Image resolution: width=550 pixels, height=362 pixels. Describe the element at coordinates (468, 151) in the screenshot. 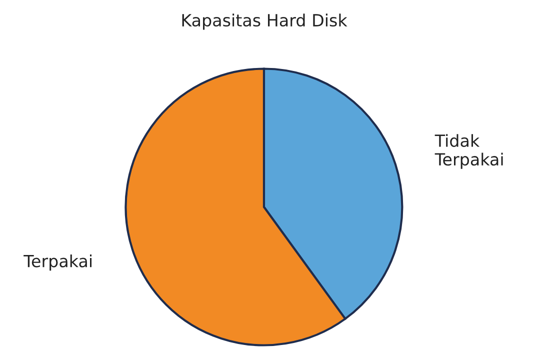

I see `slice-label: Tidak Terpakai` at that location.